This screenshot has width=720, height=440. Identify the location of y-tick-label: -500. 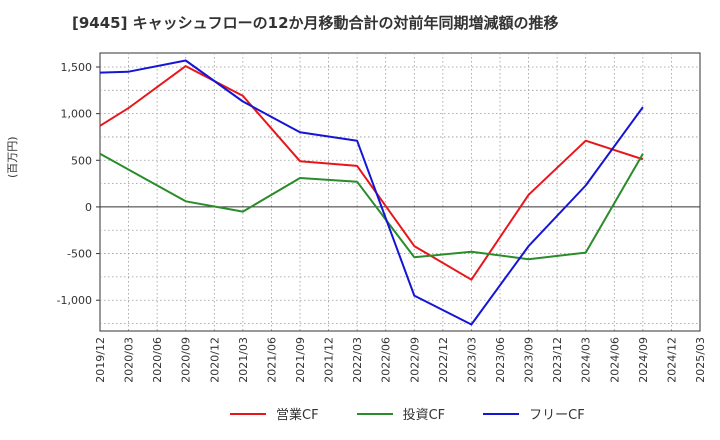
(79, 254).